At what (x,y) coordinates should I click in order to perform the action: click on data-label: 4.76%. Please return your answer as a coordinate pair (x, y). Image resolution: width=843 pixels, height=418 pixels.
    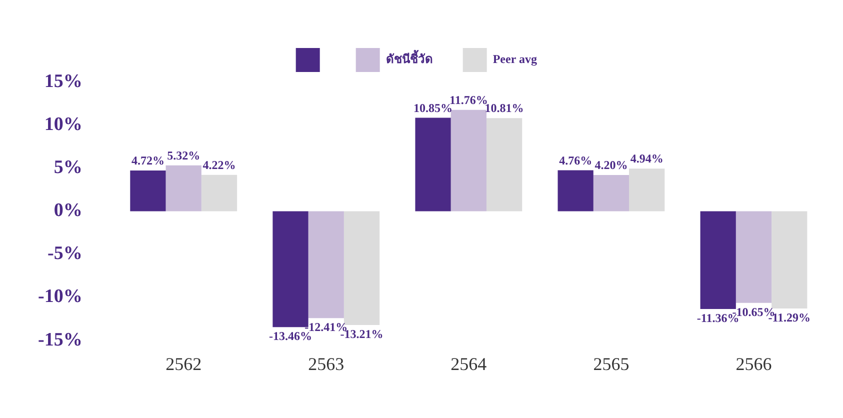
    Looking at the image, I should click on (575, 160).